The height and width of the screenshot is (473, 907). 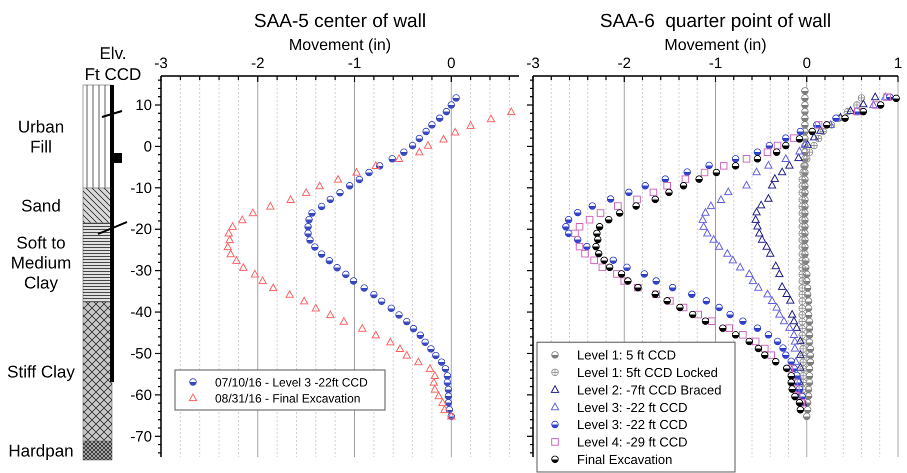 I want to click on y-tick-label: 0, so click(x=148, y=147).